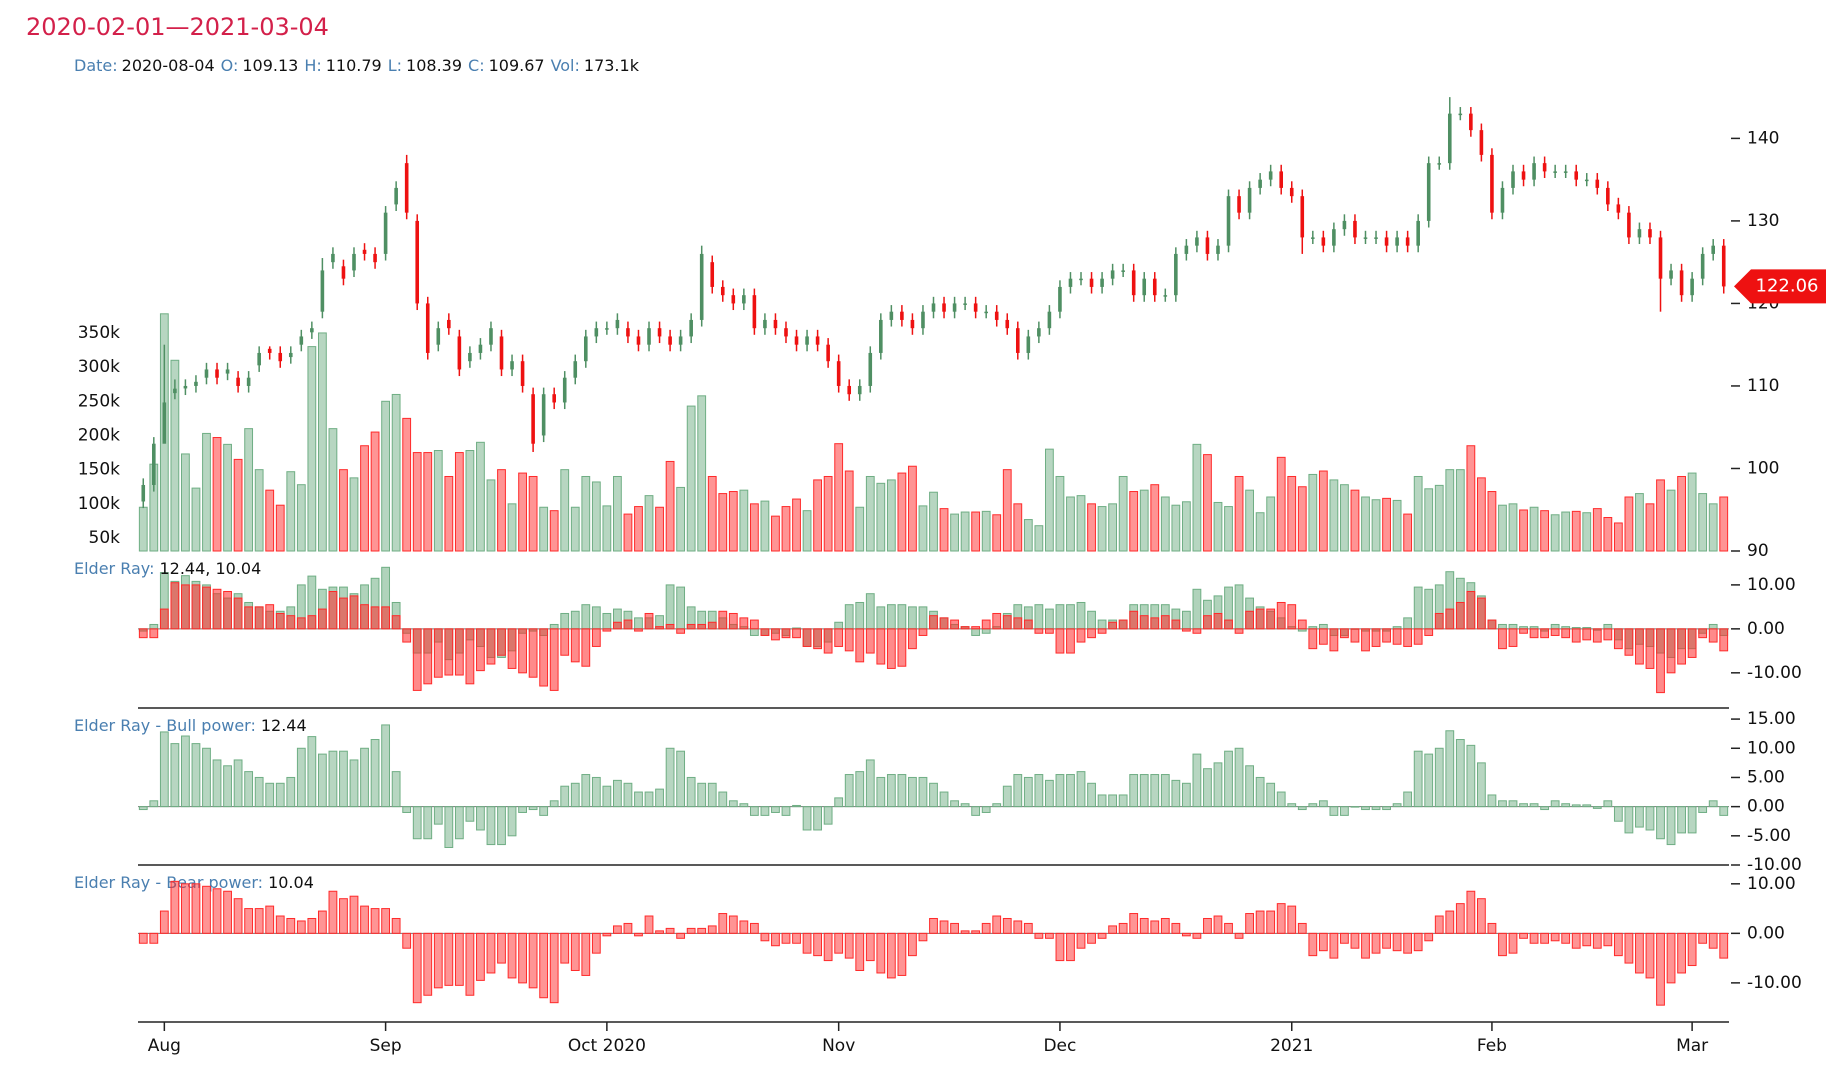 The height and width of the screenshot is (1072, 1842). What do you see at coordinates (99, 333) in the screenshot?
I see `volume-tick-label: 350k` at bounding box center [99, 333].